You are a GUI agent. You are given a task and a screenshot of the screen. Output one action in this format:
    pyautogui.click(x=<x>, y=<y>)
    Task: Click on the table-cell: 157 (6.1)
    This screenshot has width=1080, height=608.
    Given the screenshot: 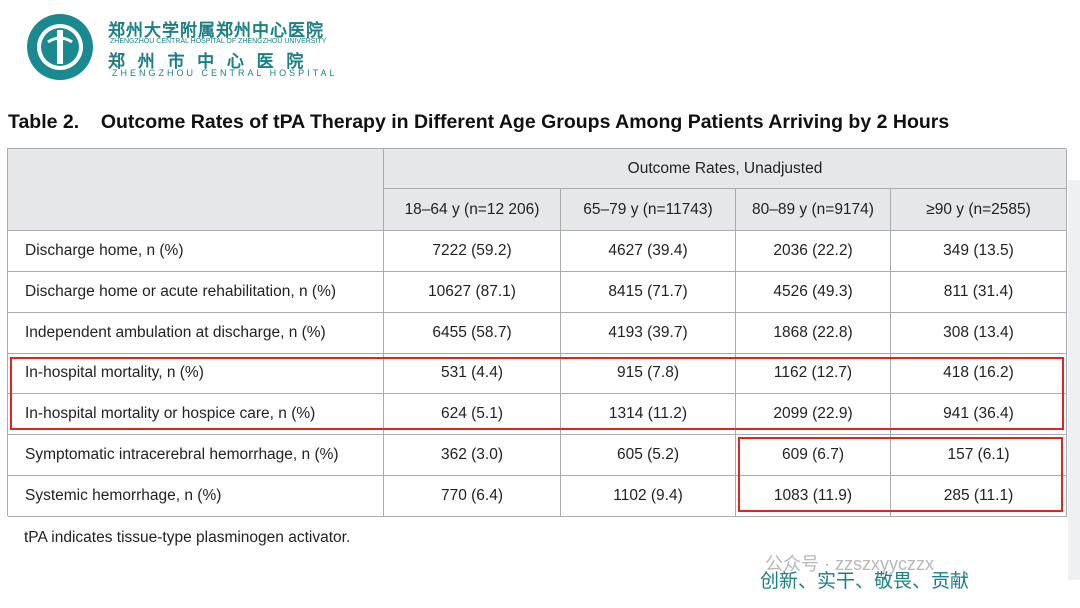 What is the action you would take?
    pyautogui.click(x=979, y=456)
    